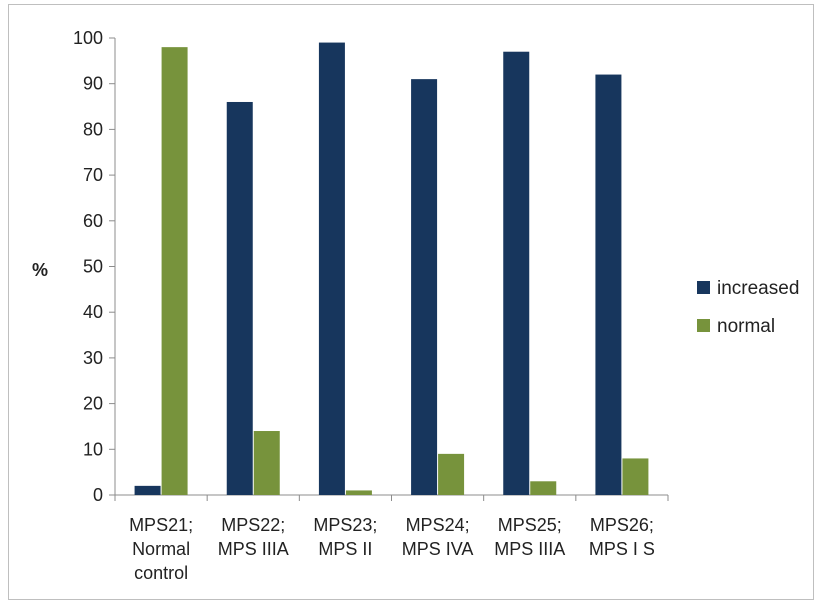 This screenshot has width=820, height=604. Describe the element at coordinates (253, 525) in the screenshot. I see `x-category-label: MPS22;` at that location.